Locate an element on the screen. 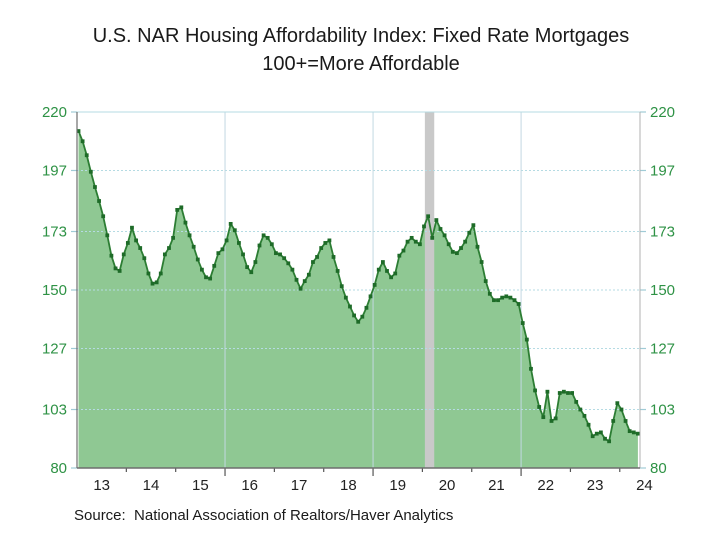  svg-text: 16 is located at coordinates (249, 485).